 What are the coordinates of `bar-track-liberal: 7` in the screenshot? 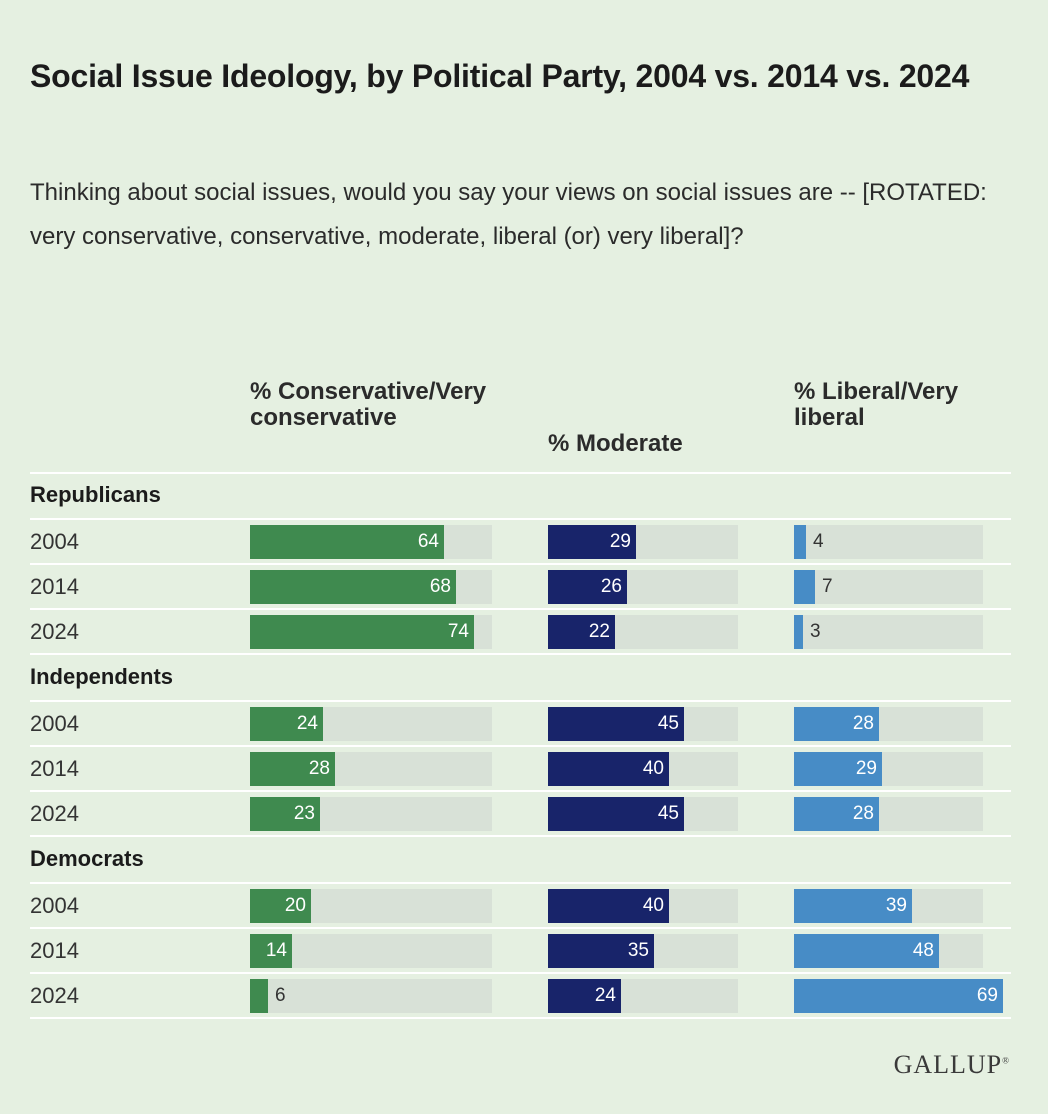 It's located at (888, 587).